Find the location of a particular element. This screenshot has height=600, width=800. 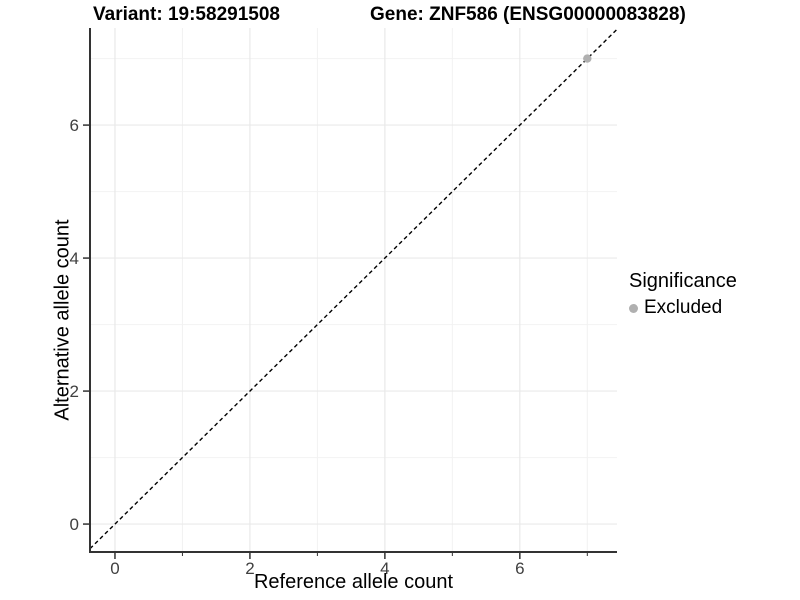

x-tick-label: 2 is located at coordinates (249, 568).